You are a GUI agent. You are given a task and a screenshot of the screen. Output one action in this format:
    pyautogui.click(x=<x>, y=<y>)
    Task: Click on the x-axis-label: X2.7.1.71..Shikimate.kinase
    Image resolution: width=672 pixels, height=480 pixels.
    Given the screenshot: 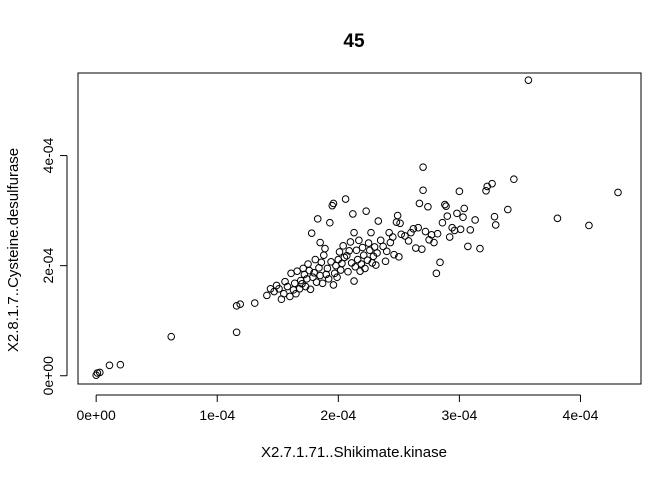 What is the action you would take?
    pyautogui.click(x=354, y=452)
    